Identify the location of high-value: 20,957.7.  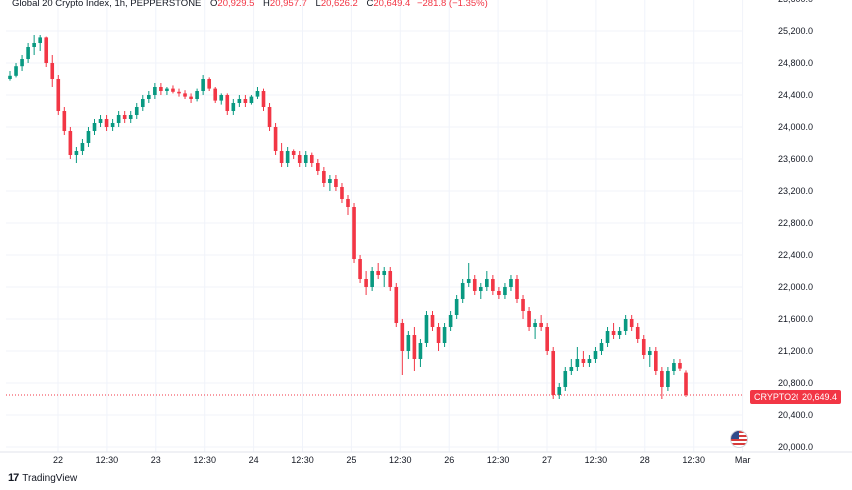
(288, 4).